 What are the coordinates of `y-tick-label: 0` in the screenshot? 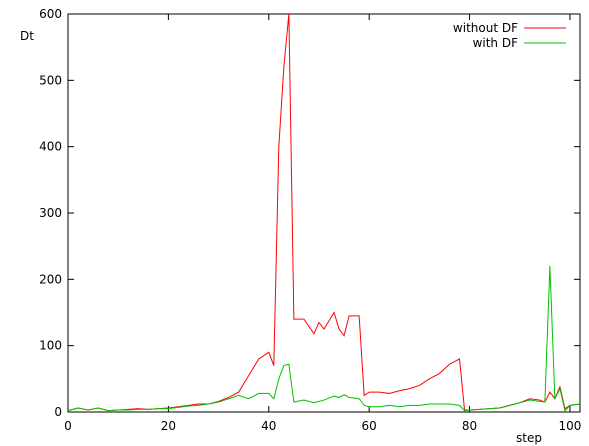 It's located at (58, 412).